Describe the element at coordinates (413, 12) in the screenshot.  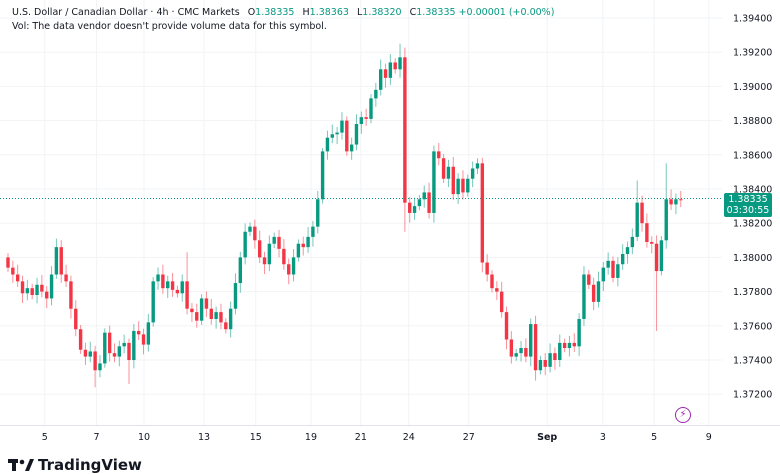
I see `close-label: C` at that location.